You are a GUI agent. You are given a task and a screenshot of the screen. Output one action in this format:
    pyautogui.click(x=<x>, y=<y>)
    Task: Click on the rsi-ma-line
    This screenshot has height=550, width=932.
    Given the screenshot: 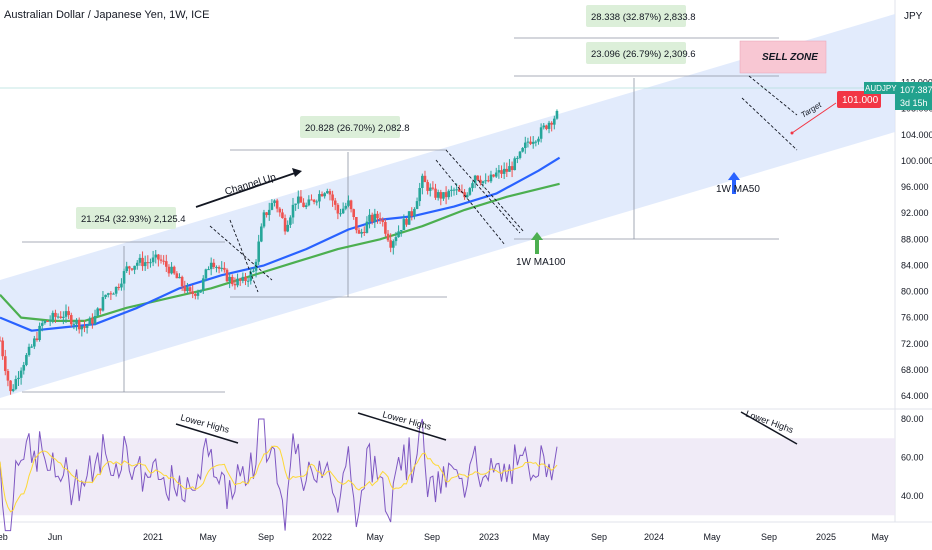 What is the action you would take?
    pyautogui.click(x=279, y=479)
    